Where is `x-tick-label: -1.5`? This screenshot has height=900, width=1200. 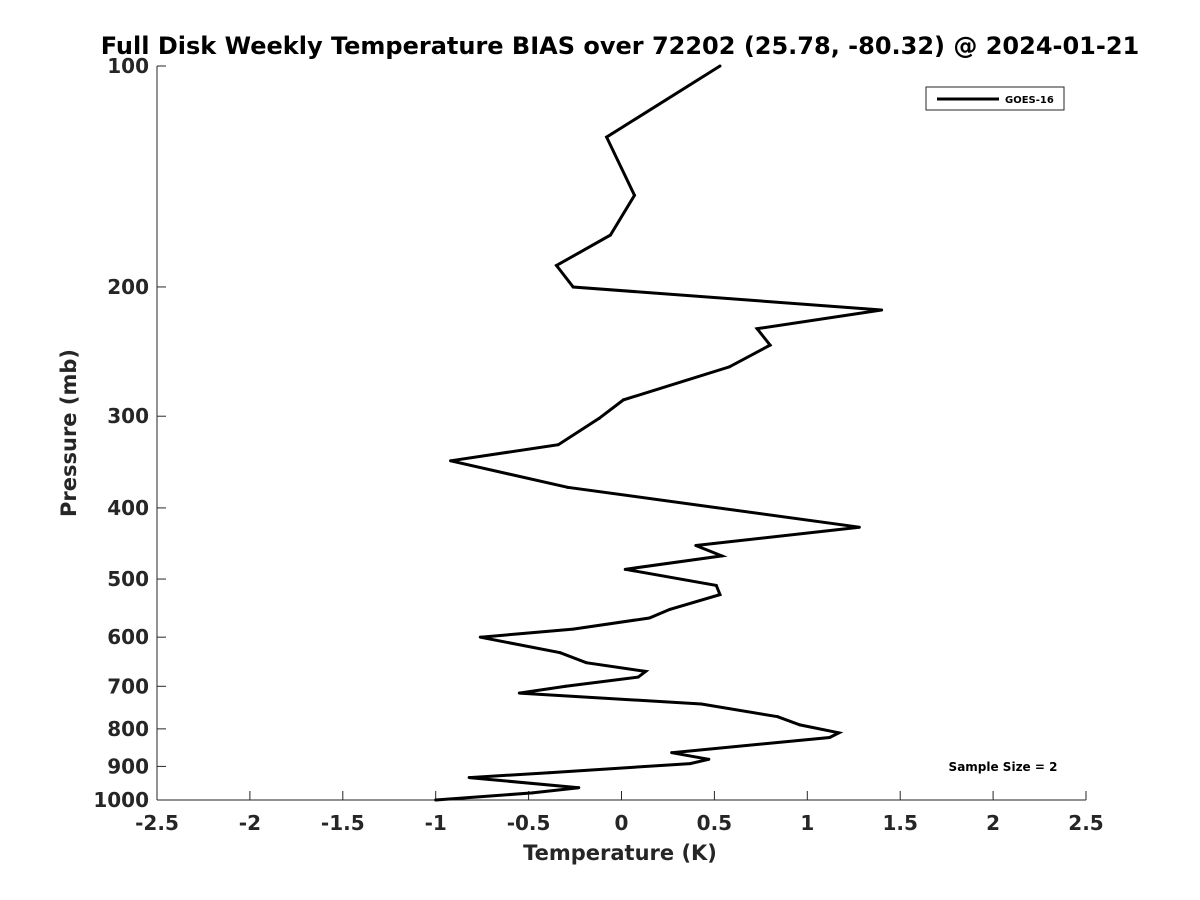
x-tick-label: -1.5 is located at coordinates (343, 823).